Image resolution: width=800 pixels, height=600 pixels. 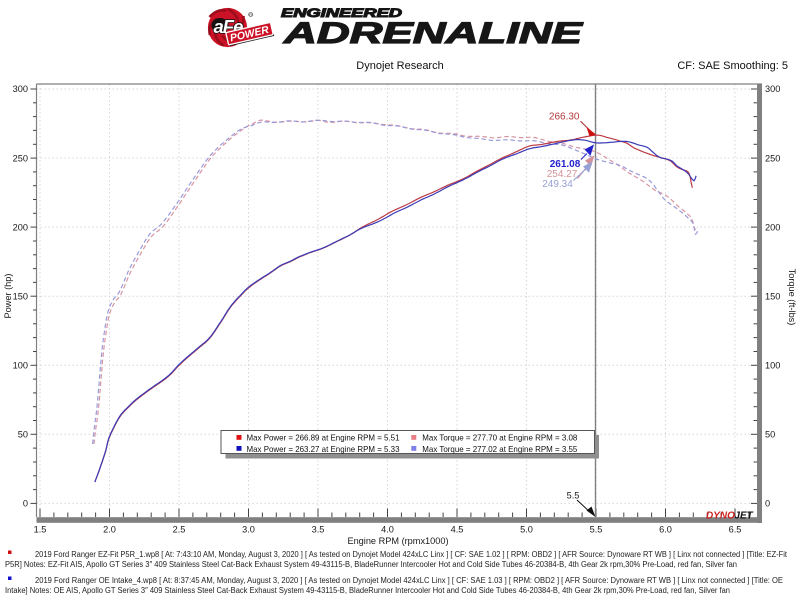 What do you see at coordinates (323, 438) in the screenshot?
I see `svg-text:Max Power = 266.89 at Engin: Max Power = 266.89 at Engine RPM = 5.51` at bounding box center [323, 438].